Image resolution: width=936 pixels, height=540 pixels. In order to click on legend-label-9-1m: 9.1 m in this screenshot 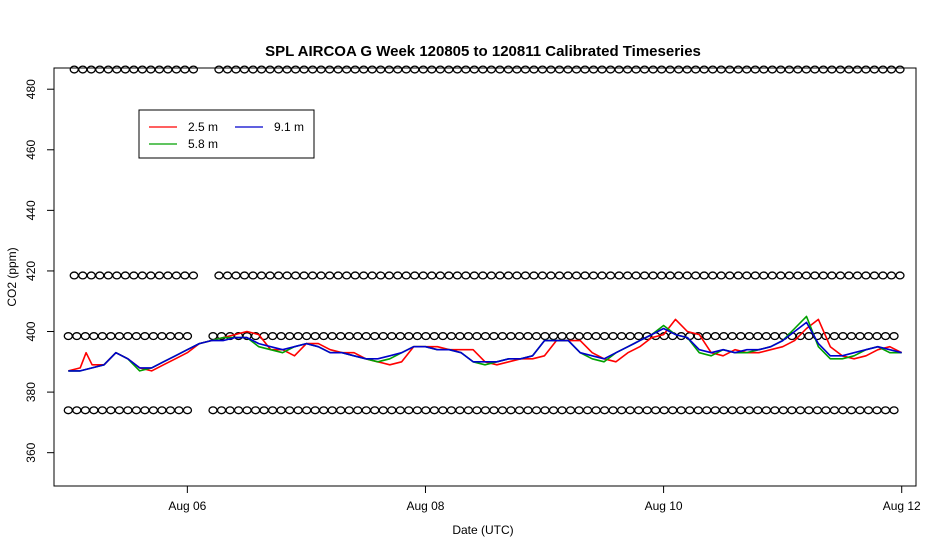, I will do `click(289, 127)`.